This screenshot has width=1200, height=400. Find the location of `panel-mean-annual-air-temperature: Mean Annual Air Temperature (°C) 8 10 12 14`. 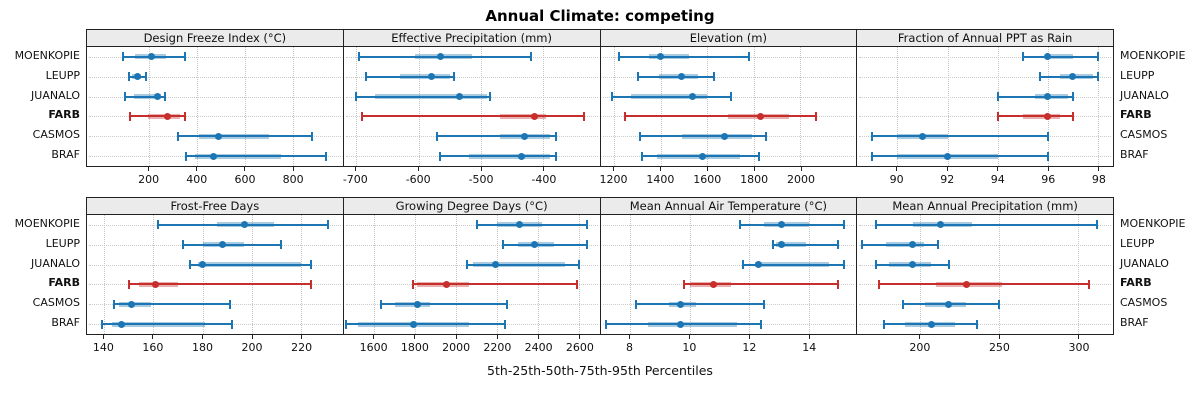

panel-mean-annual-air-temperature: Mean Annual Air Temperature (°C) 8 10 12 14 is located at coordinates (728, 278).